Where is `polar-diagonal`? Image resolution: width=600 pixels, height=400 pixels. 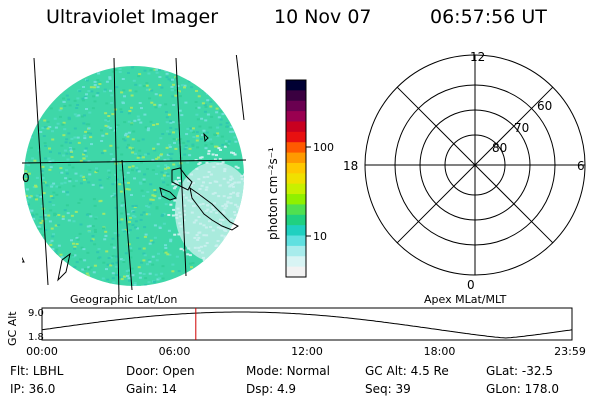 polar-diagonal is located at coordinates (475, 165).